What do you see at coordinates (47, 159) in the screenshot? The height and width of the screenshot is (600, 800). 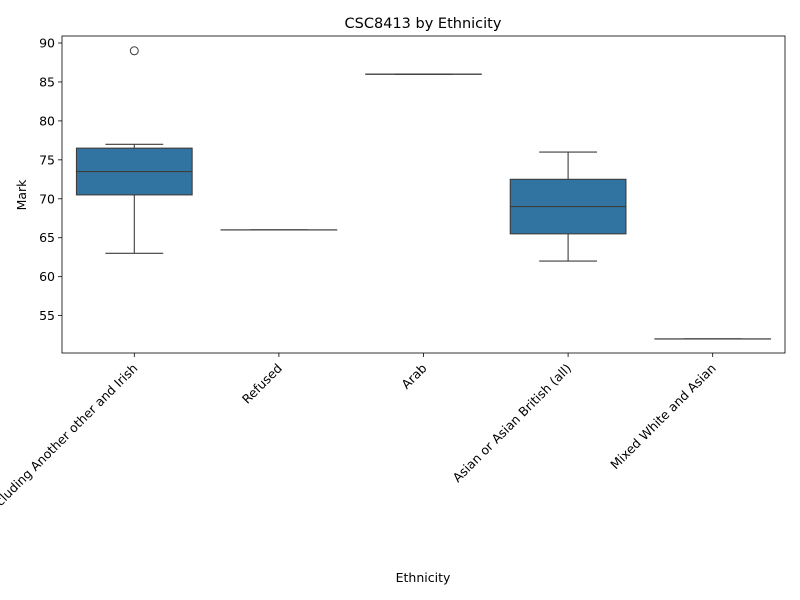 I see `y-tick-label: 75` at bounding box center [47, 159].